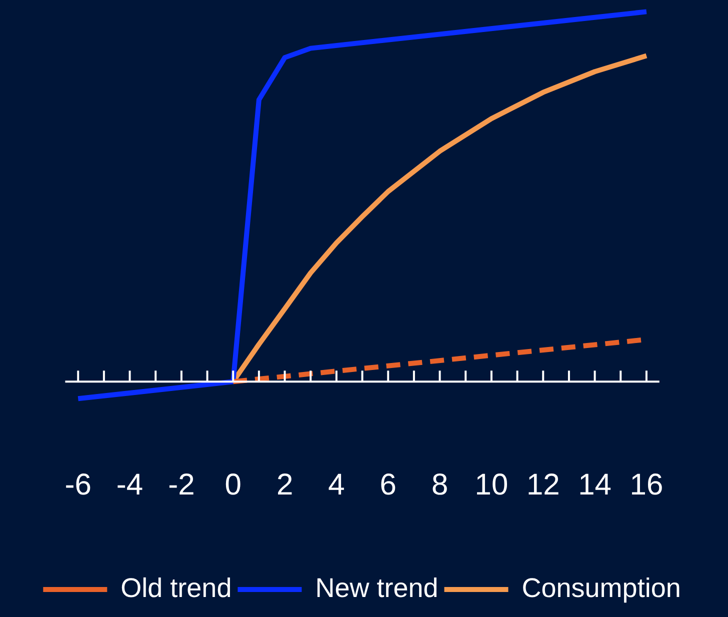  I want to click on x-tick-label: 8, so click(439, 485).